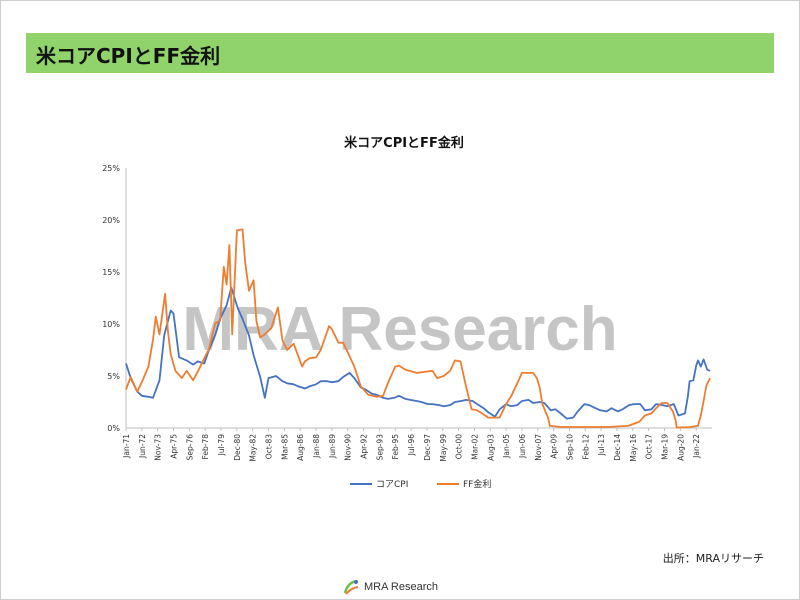 This screenshot has width=800, height=600. What do you see at coordinates (585, 447) in the screenshot?
I see `x-tick-label: Feb-12` at bounding box center [585, 447].